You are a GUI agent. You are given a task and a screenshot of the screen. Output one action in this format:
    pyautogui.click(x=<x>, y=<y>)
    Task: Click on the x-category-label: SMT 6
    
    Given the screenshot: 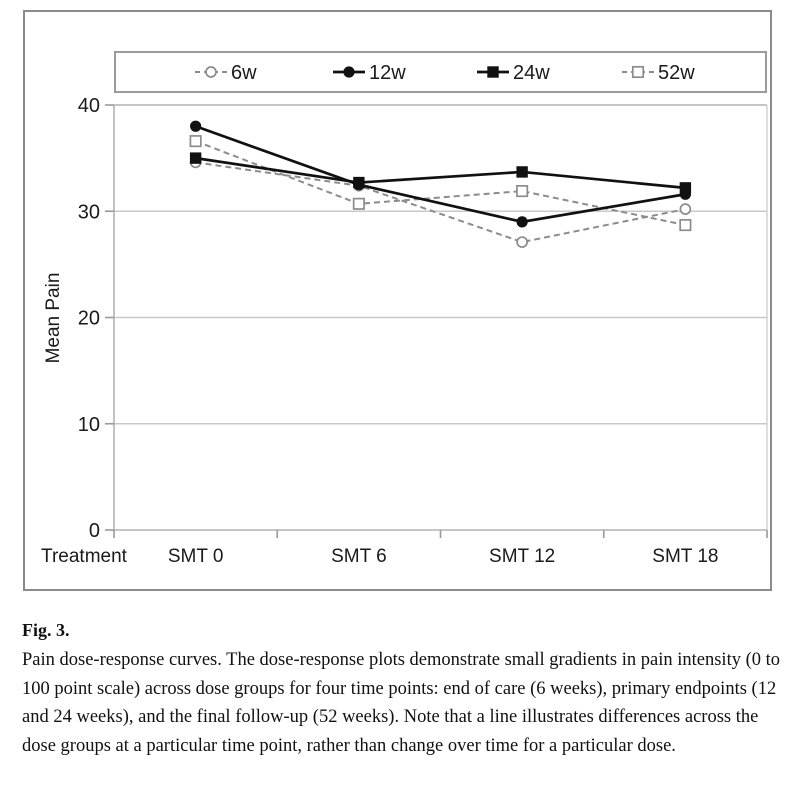 What is the action you would take?
    pyautogui.click(x=359, y=556)
    